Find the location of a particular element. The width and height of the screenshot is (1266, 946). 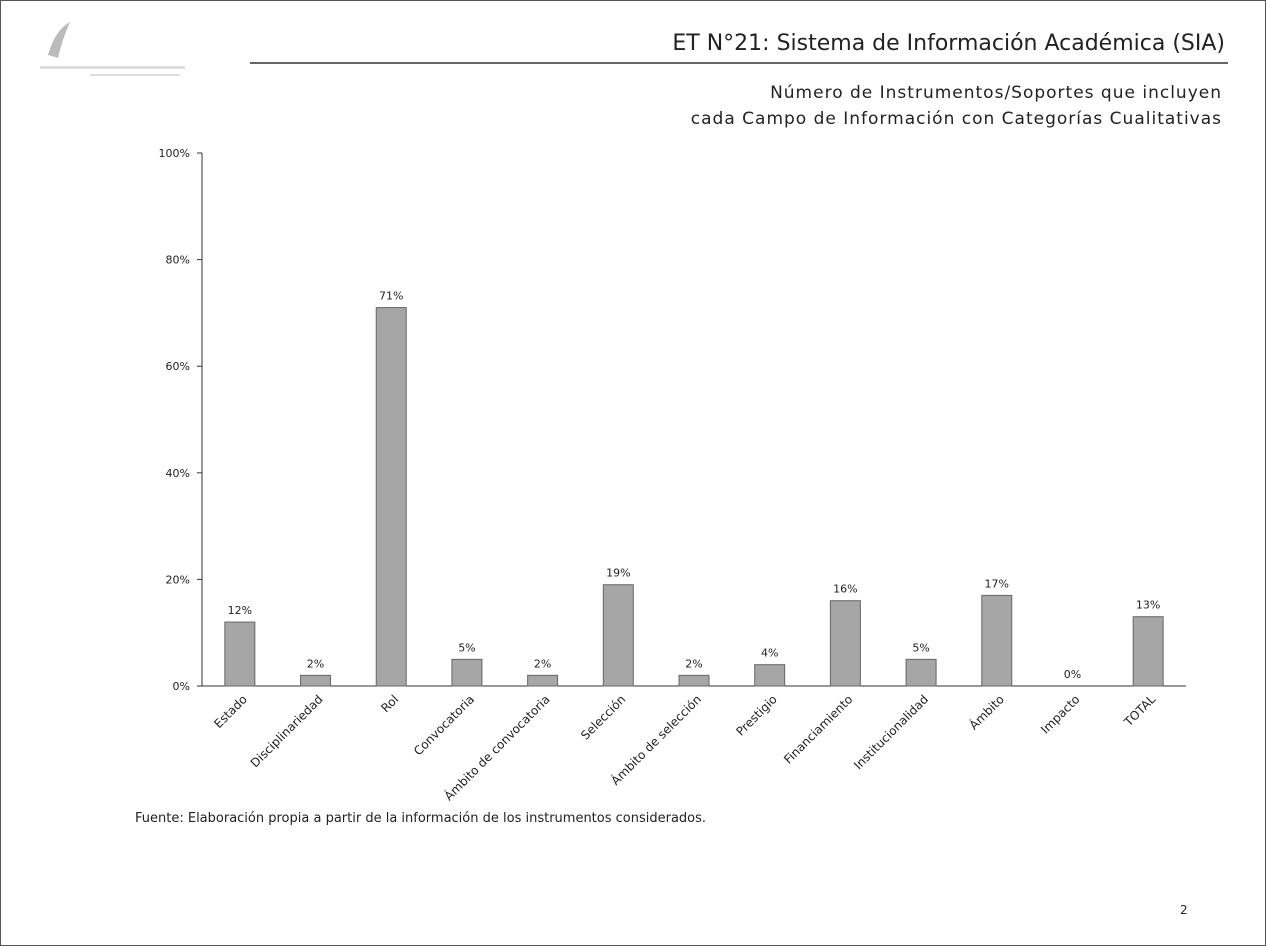

y-tick-label: 80% is located at coordinates (178, 260).